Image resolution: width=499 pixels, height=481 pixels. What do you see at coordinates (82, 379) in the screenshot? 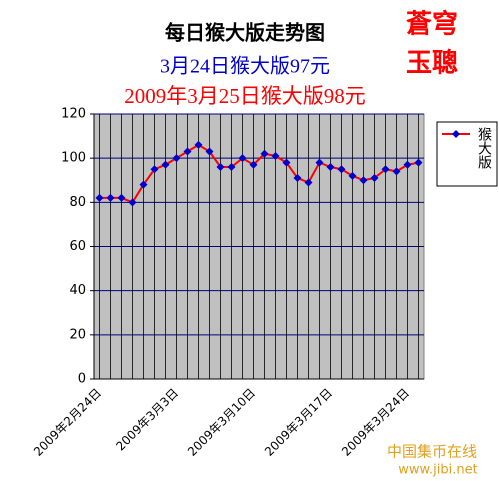
I see `y-tick-label: 0` at bounding box center [82, 379].